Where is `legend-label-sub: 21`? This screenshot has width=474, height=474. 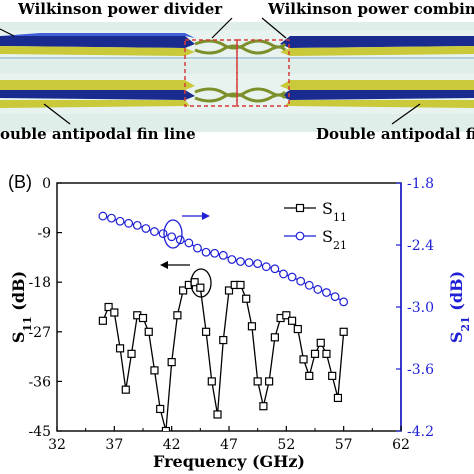
legend-label-sub: 21 is located at coordinates (340, 245).